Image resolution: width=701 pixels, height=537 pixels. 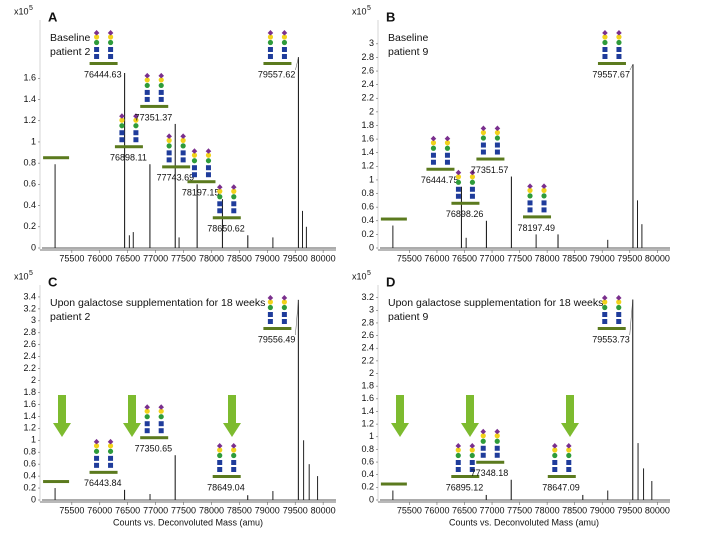 I want to click on y-tick-label: 0.4, so click(x=367, y=474).